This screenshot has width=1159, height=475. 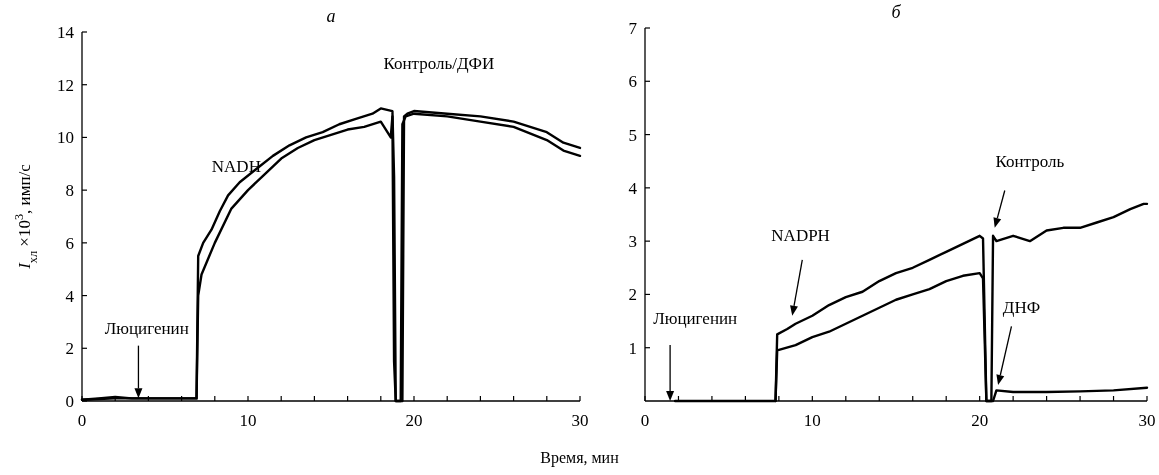 What do you see at coordinates (69, 191) in the screenshot?
I see `y-tick-label: 8` at bounding box center [69, 191].